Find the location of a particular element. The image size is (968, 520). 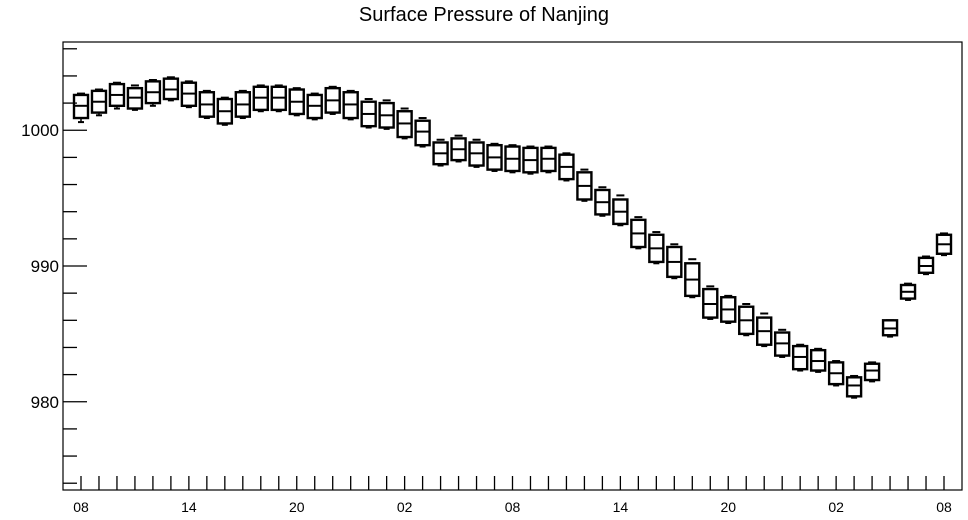

y-tick-label: 980 is located at coordinates (45, 402).